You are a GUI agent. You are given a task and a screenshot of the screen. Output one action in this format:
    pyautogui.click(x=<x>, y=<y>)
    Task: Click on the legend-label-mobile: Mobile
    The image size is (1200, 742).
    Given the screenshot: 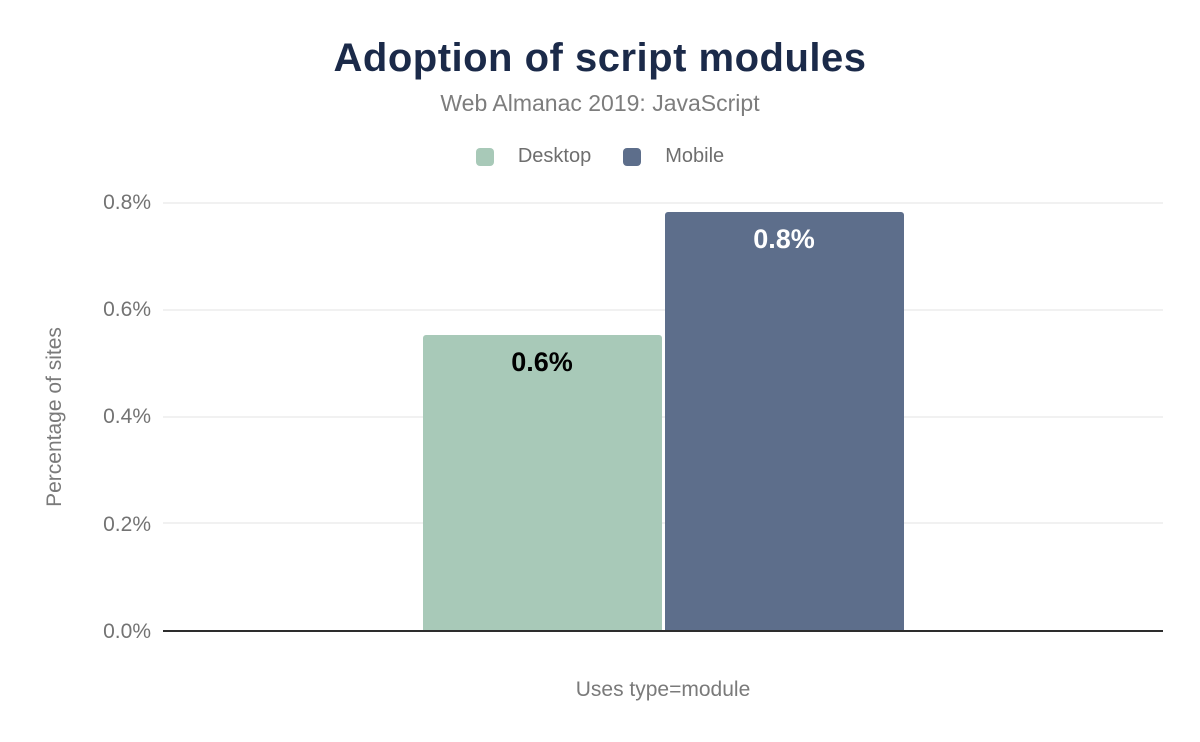 What is the action you would take?
    pyautogui.click(x=695, y=156)
    